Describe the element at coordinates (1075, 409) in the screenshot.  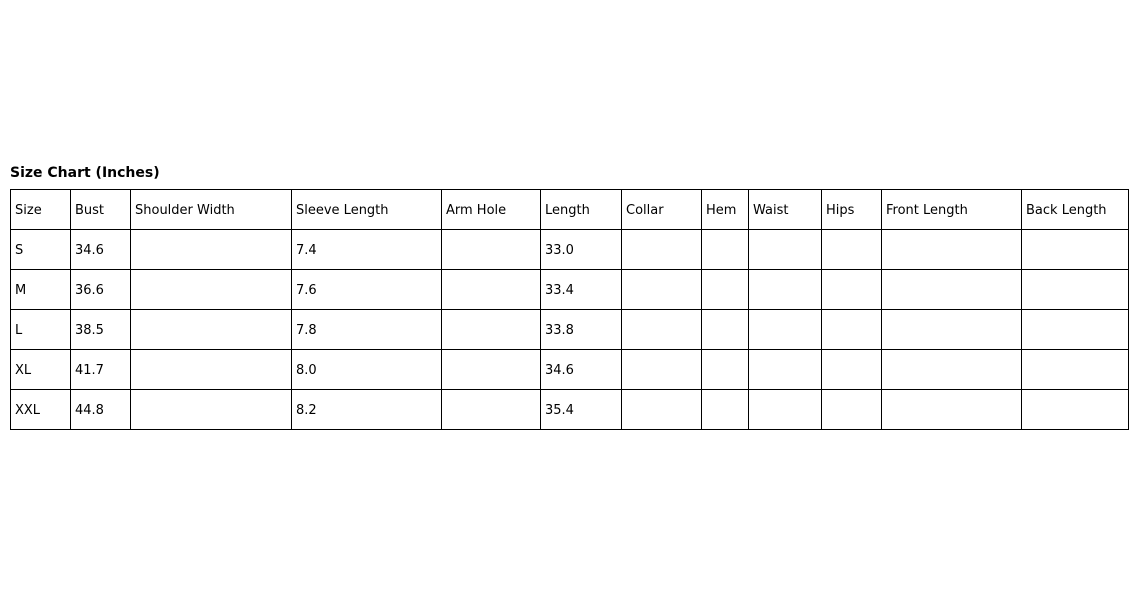
I see `cell-xxl-back-length` at that location.